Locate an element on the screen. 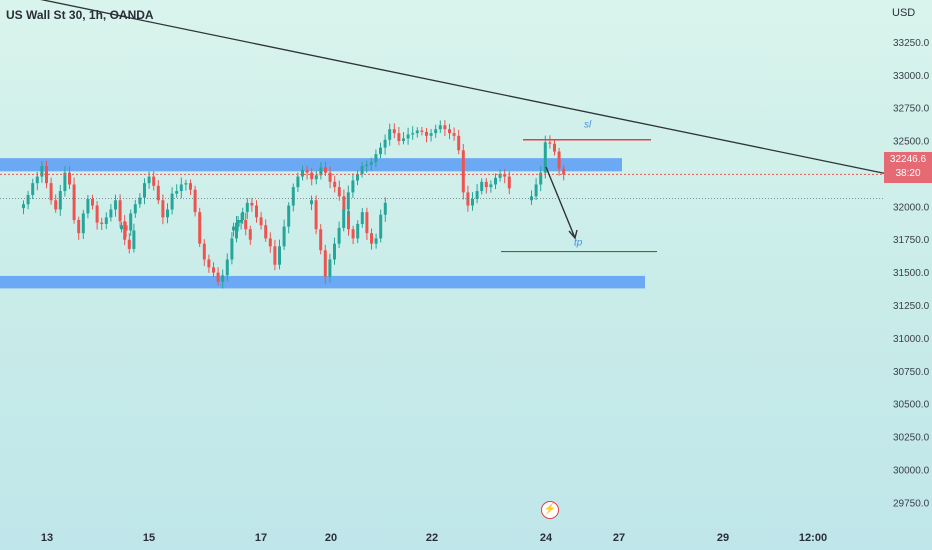 The height and width of the screenshot is (550, 932). y-tick-label: 31000.0 is located at coordinates (911, 339).